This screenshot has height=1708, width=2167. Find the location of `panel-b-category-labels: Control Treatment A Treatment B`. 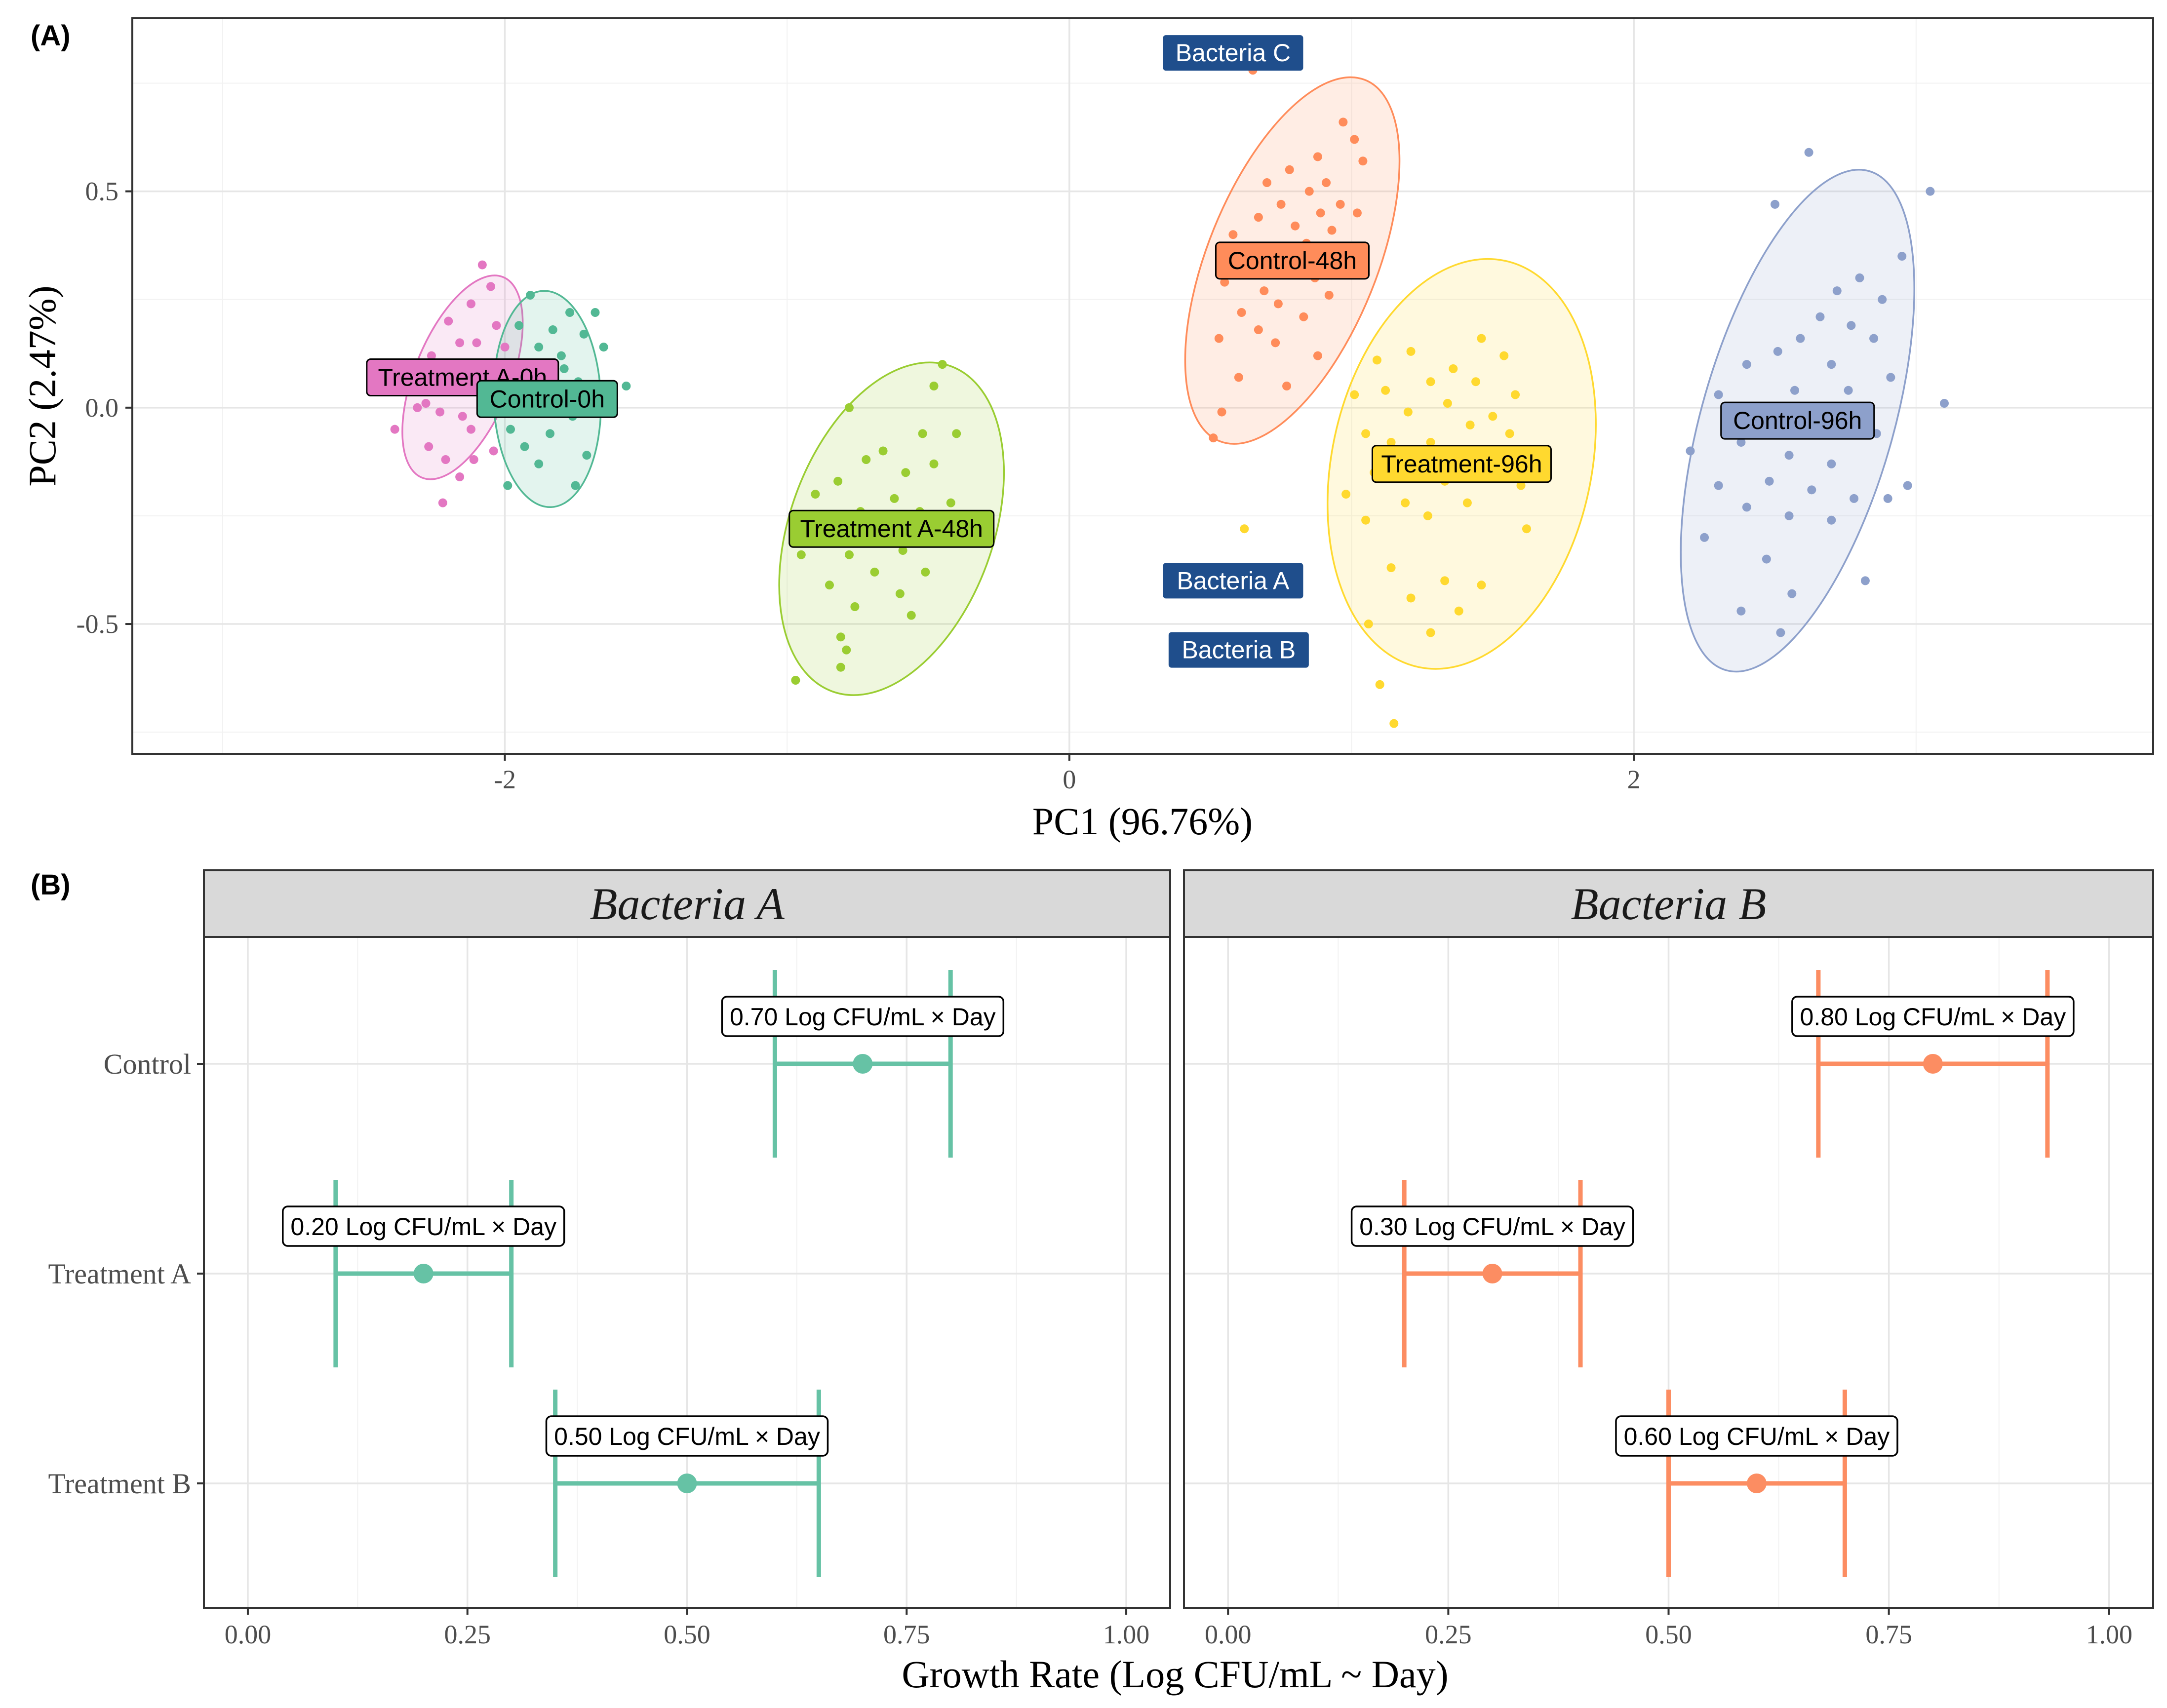

panel-b-category-labels: Control Treatment A Treatment B is located at coordinates (126, 1274).